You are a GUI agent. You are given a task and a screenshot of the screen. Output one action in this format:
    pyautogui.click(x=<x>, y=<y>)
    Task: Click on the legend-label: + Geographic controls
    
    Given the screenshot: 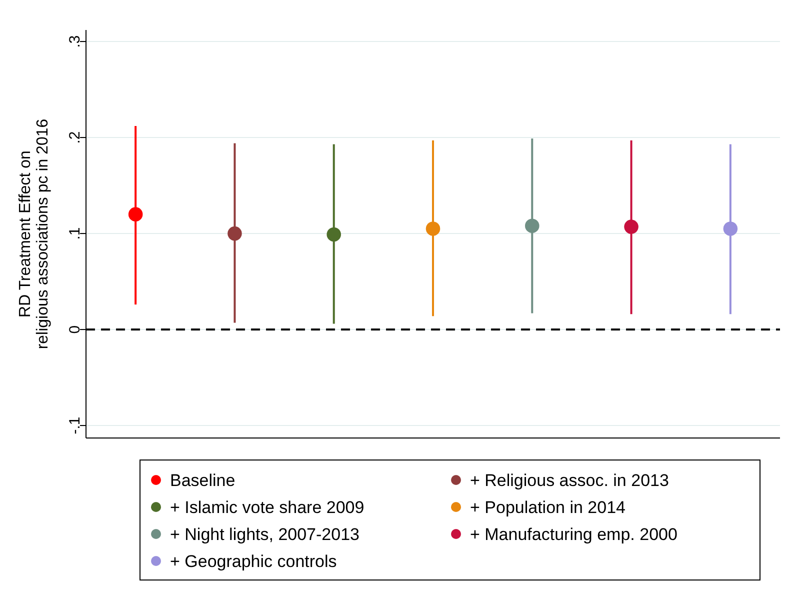 What is the action you would take?
    pyautogui.click(x=253, y=561)
    